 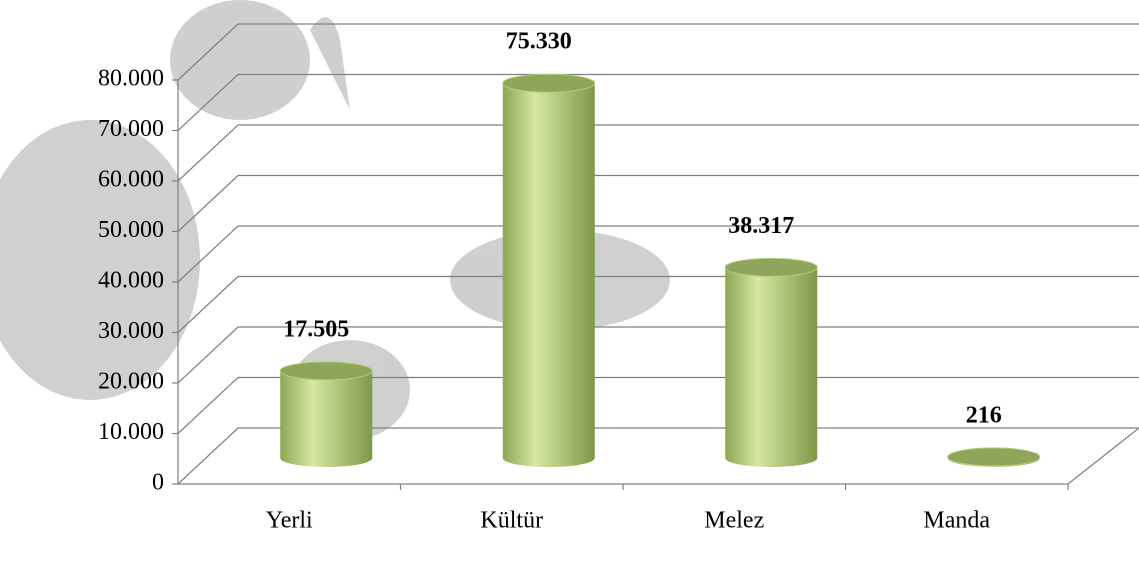 What do you see at coordinates (511, 521) in the screenshot?
I see `x-tick-label: Kültür` at bounding box center [511, 521].